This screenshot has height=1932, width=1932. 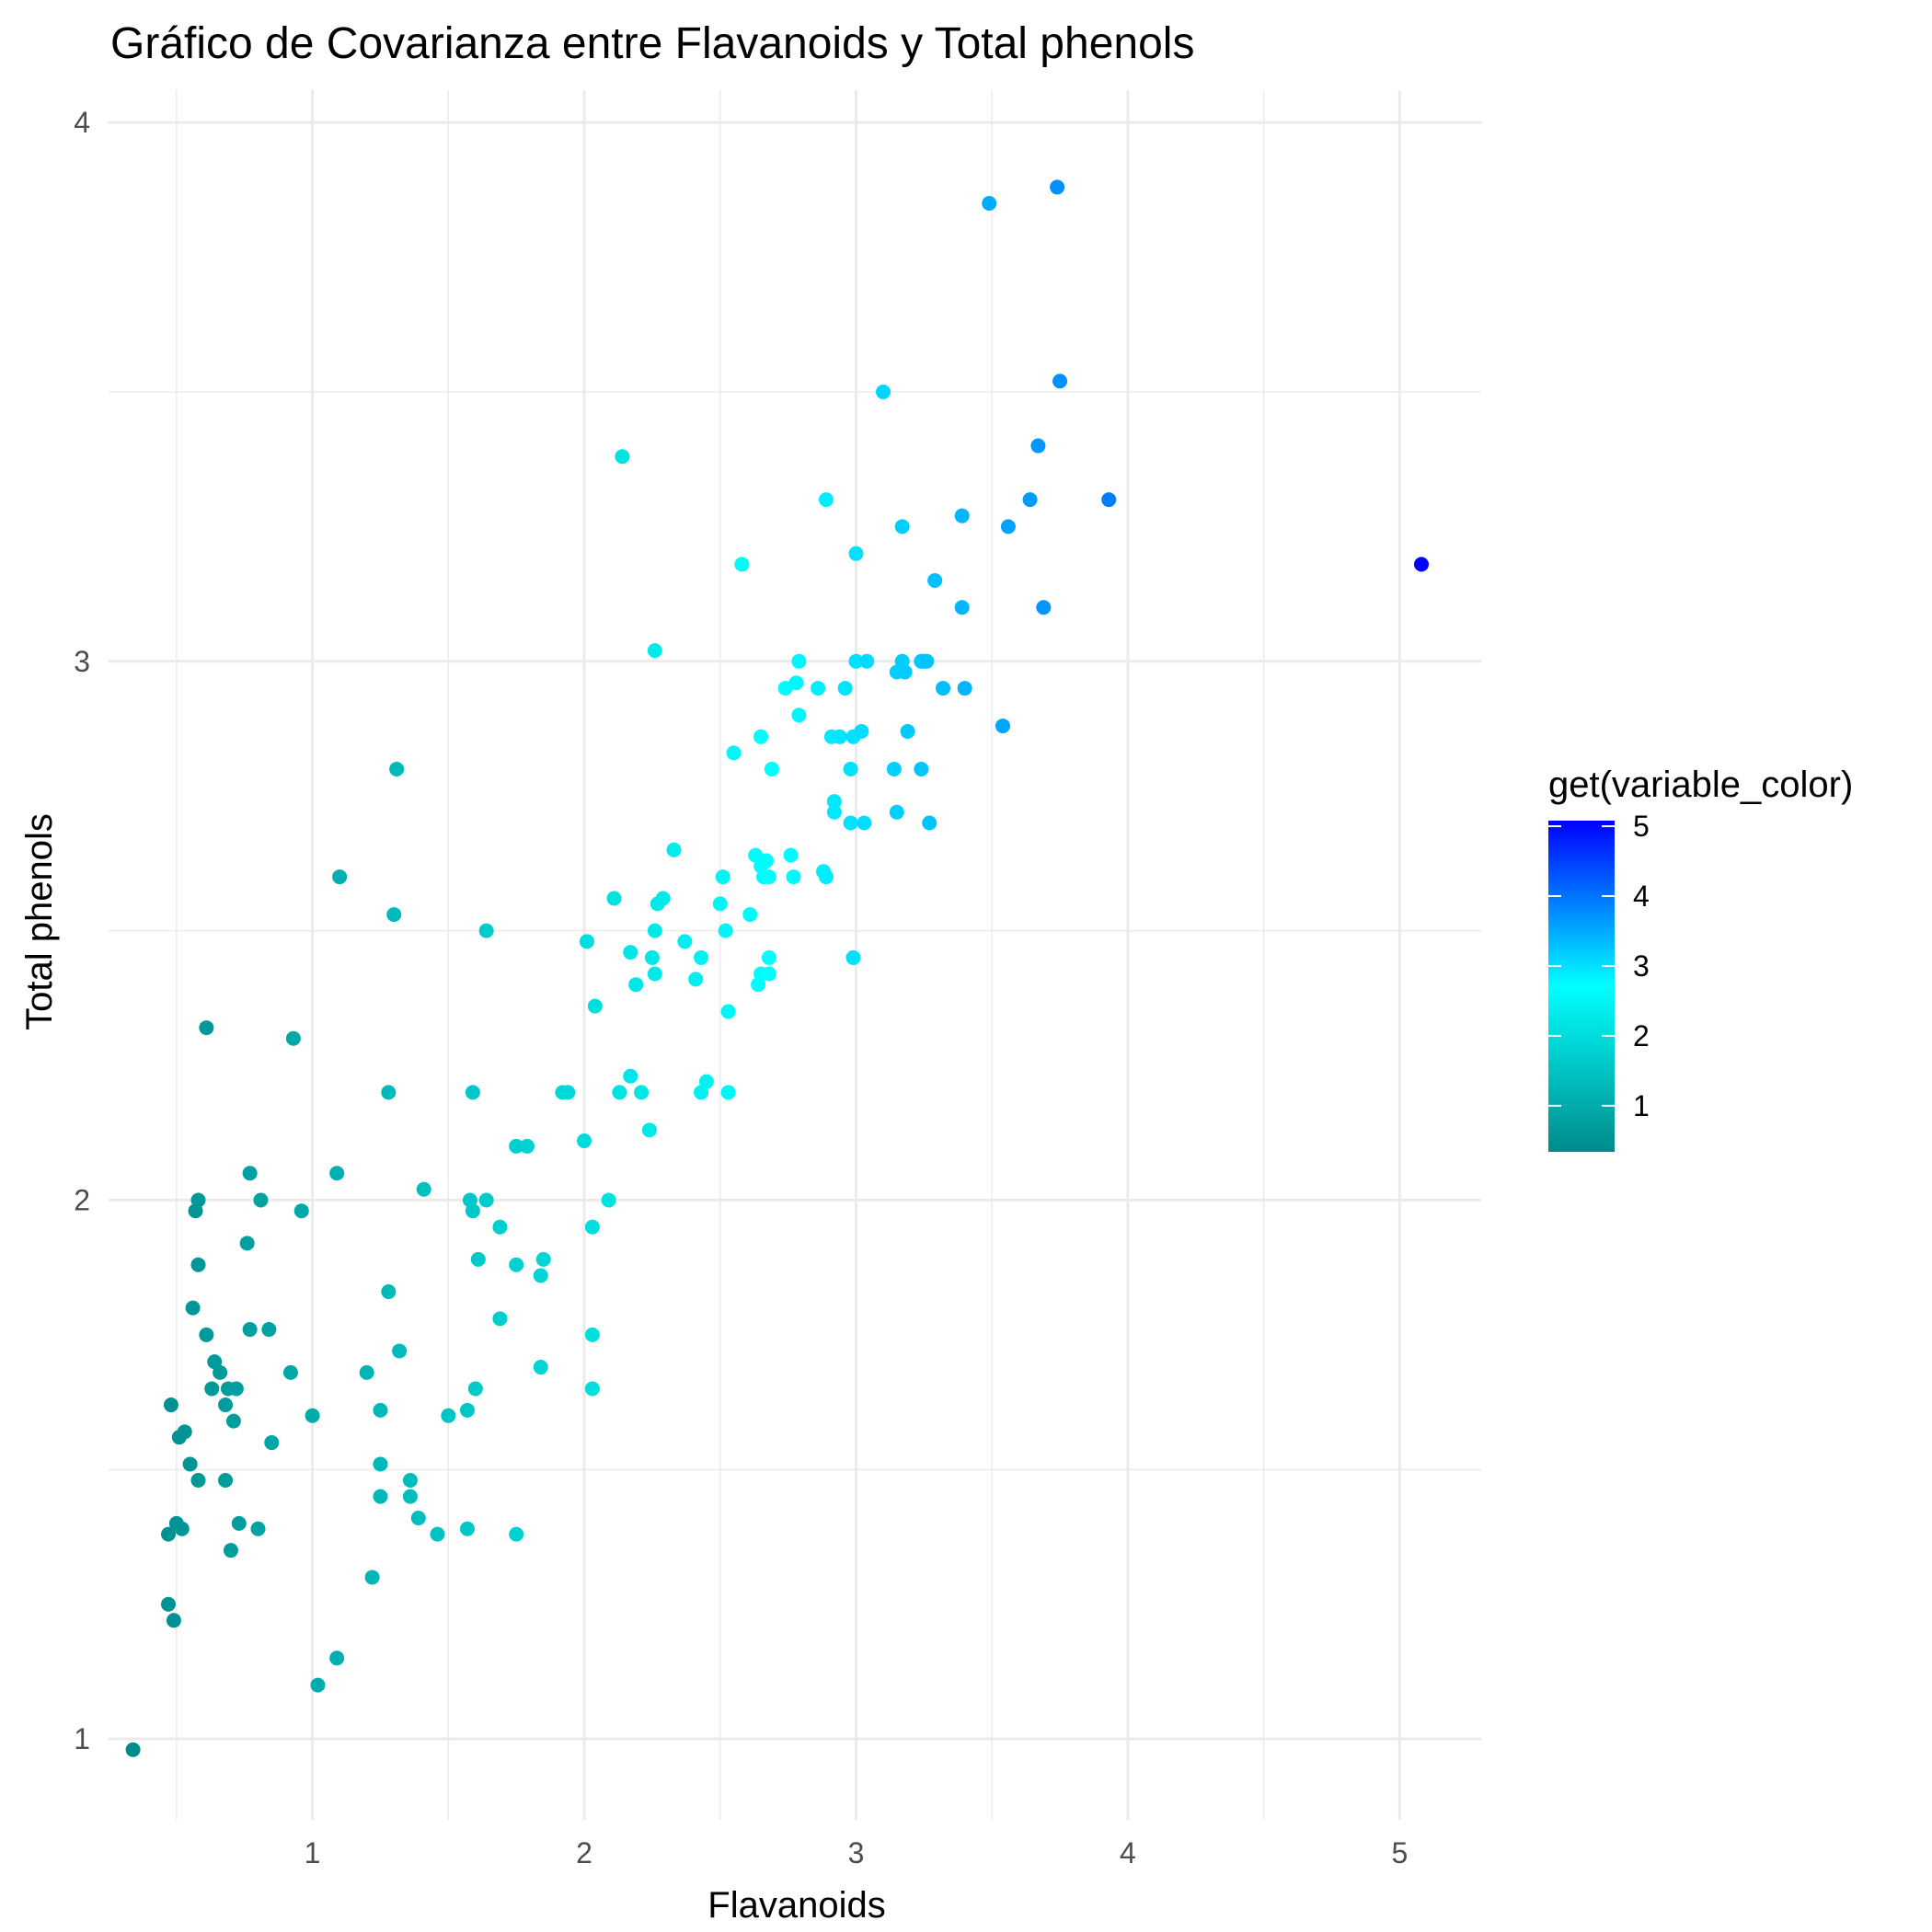 What do you see at coordinates (82, 1199) in the screenshot?
I see `y-tick-label: 2` at bounding box center [82, 1199].